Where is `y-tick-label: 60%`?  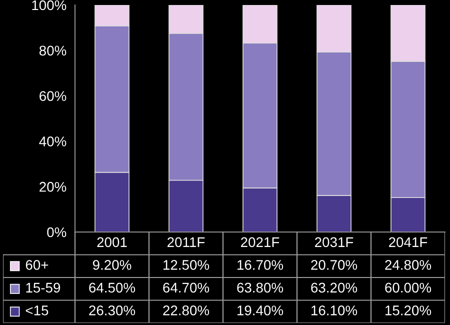
y-tick-label: 60% is located at coordinates (53, 96).